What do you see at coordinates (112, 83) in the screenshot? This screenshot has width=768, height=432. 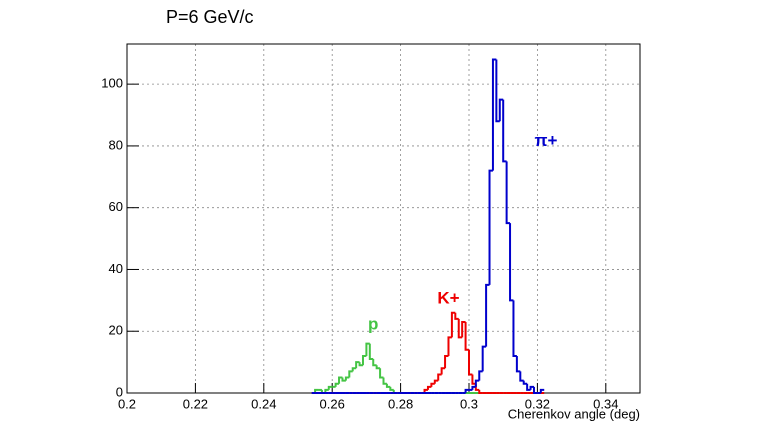 I see `y-tick-label: 100` at bounding box center [112, 83].